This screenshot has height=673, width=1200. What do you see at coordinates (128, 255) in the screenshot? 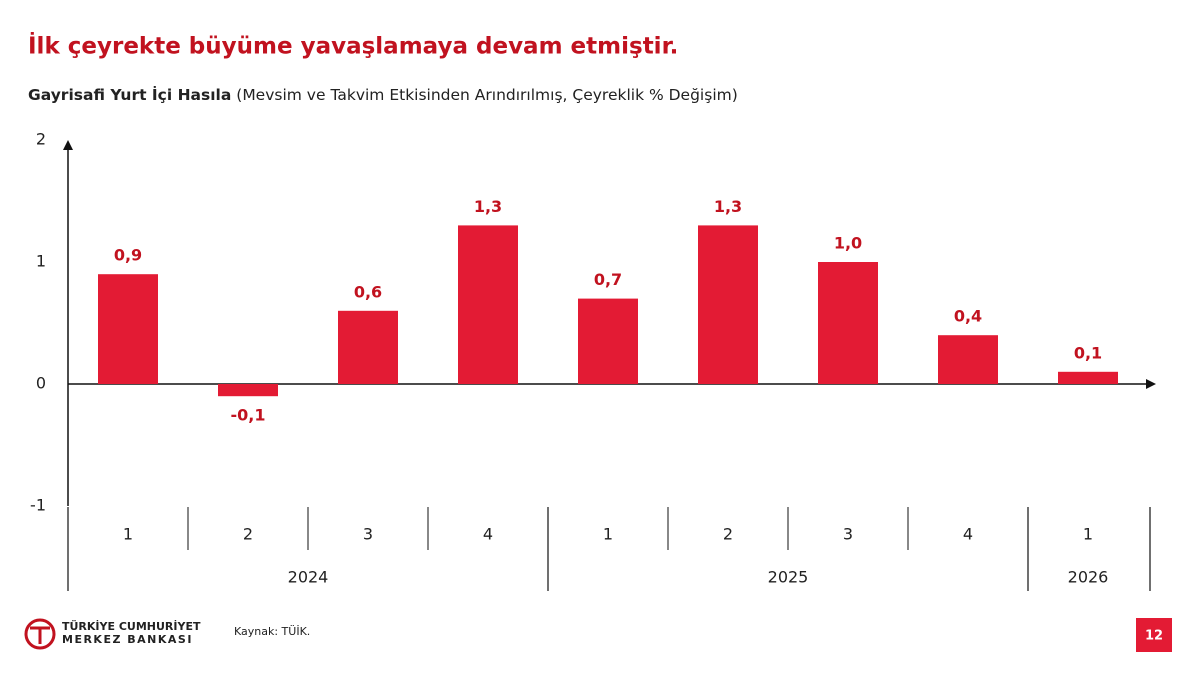
I see `value-label: 0,9` at bounding box center [128, 255].